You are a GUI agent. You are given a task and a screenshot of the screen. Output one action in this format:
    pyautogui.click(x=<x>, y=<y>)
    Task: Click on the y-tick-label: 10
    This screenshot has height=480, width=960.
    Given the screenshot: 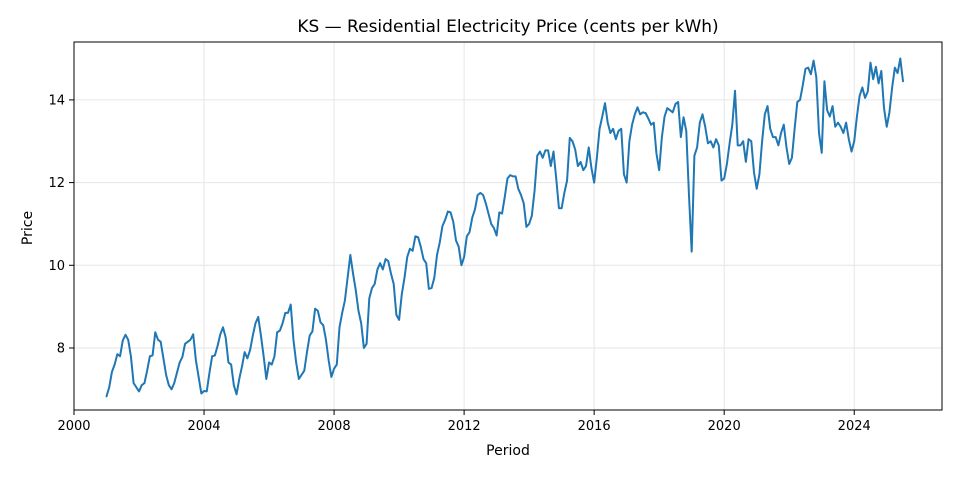 What is the action you would take?
    pyautogui.click(x=56, y=266)
    